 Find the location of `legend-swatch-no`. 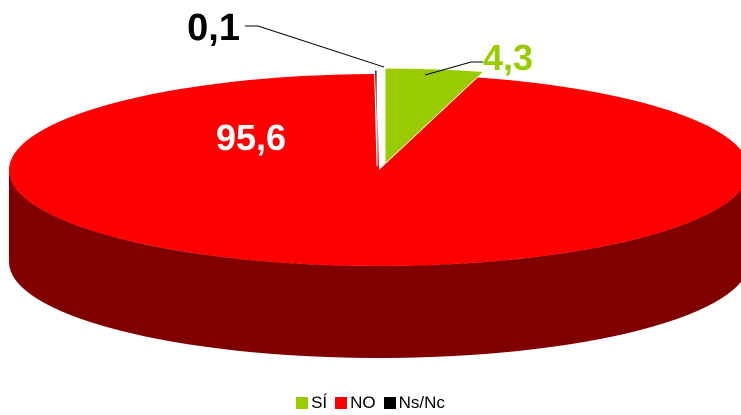

legend-swatch-no is located at coordinates (341, 403).